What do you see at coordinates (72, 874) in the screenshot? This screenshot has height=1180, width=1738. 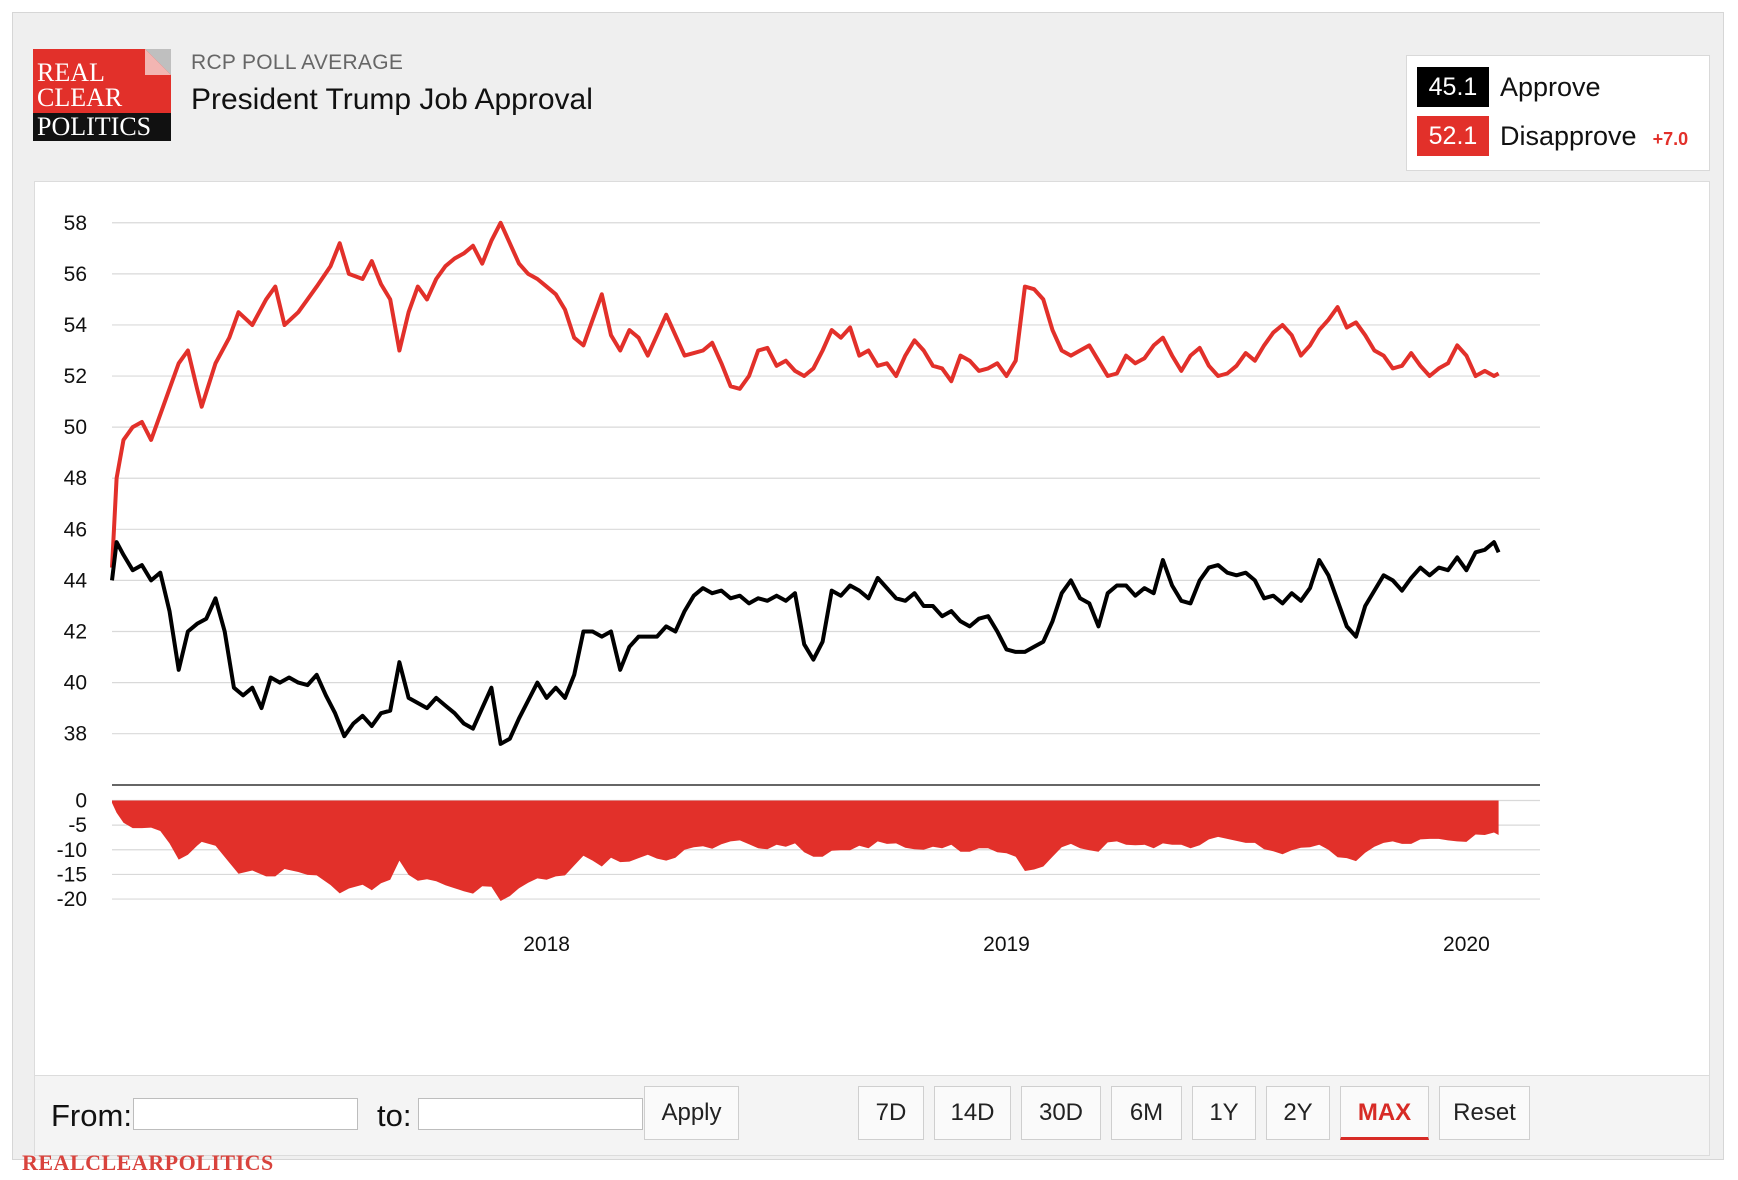 I see `spread-y-tick-label: -15` at bounding box center [72, 874].